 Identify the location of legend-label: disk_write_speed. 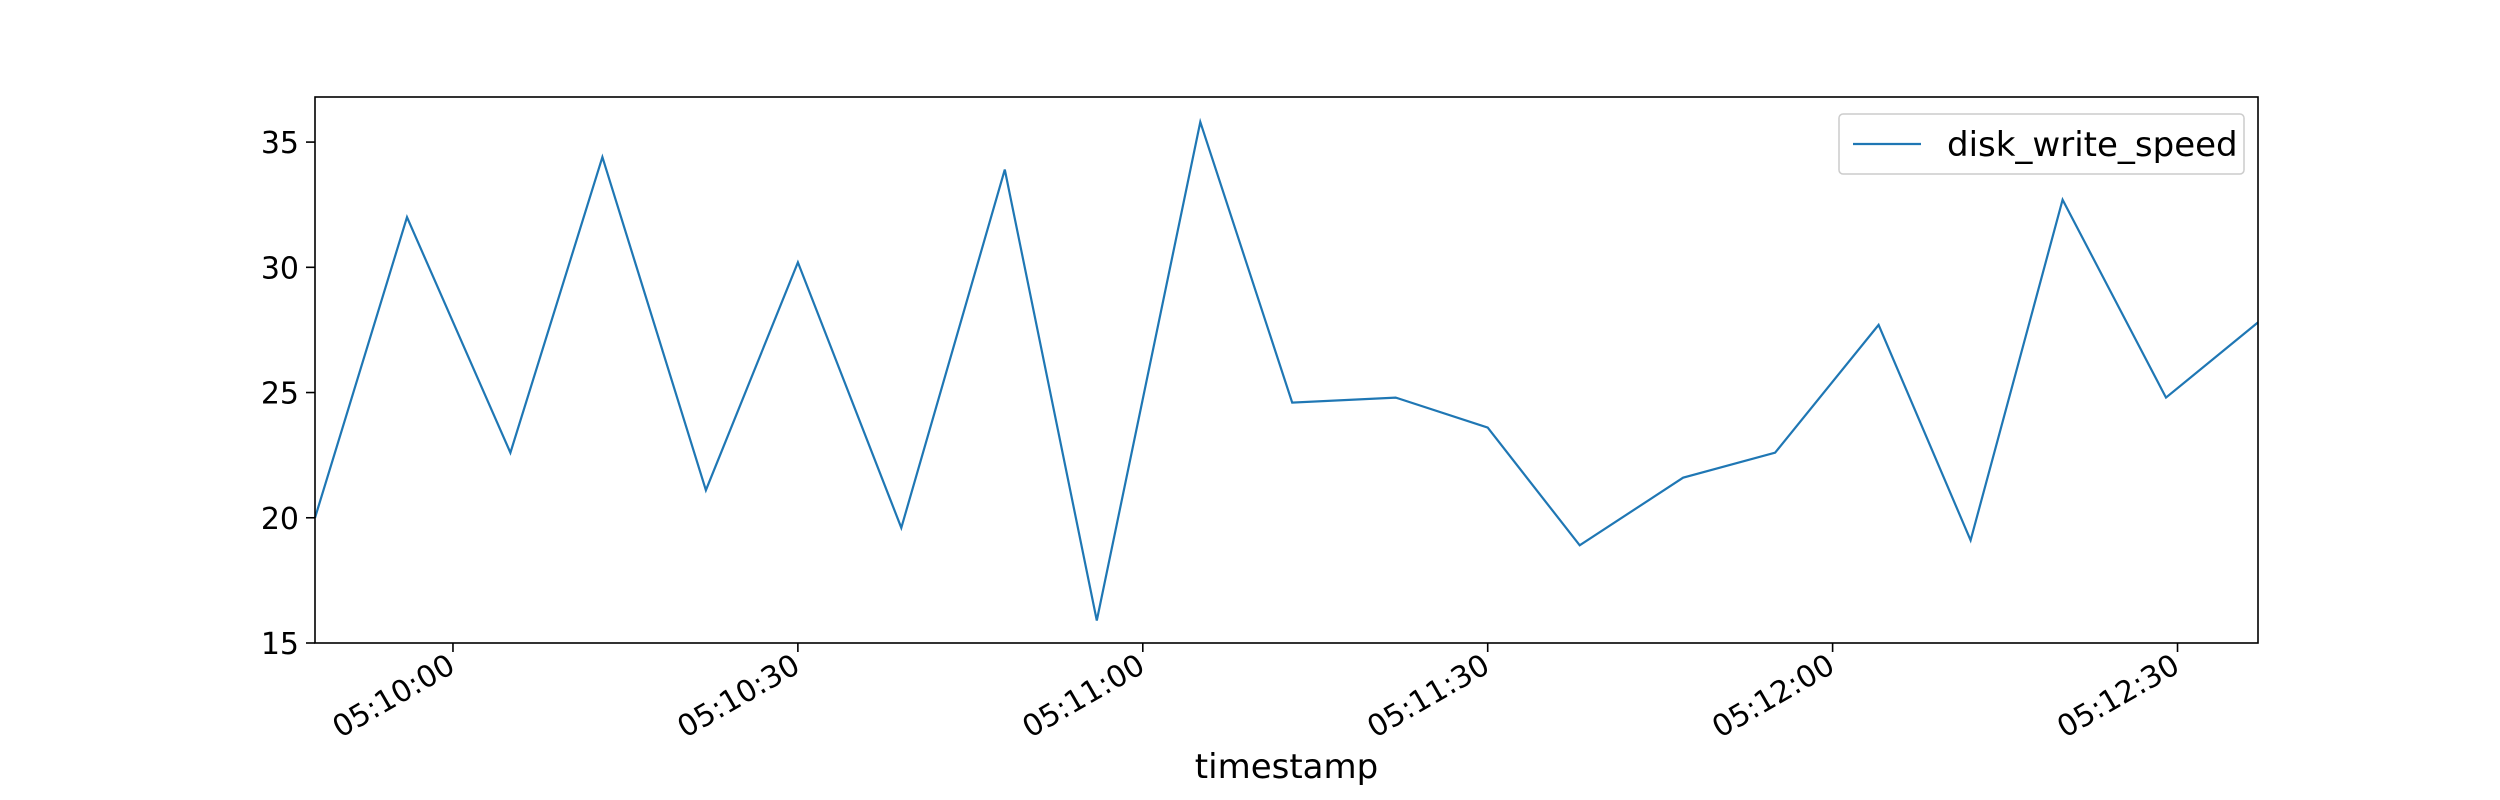
(2092, 145).